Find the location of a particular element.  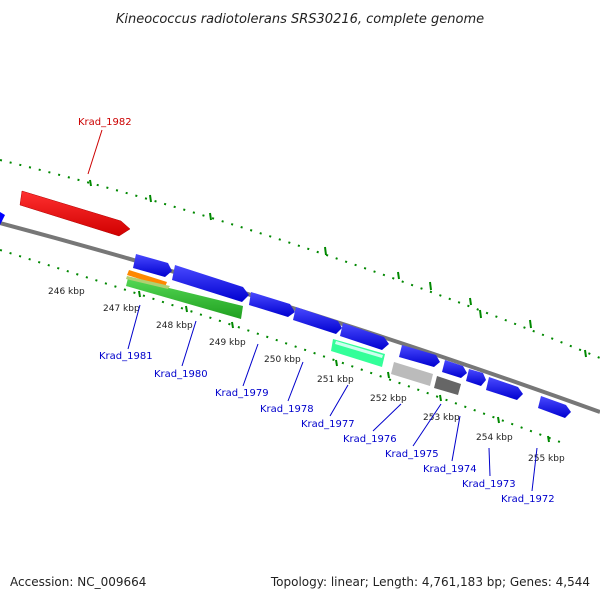

gene-label: Krad_1975 is located at coordinates (412, 454).